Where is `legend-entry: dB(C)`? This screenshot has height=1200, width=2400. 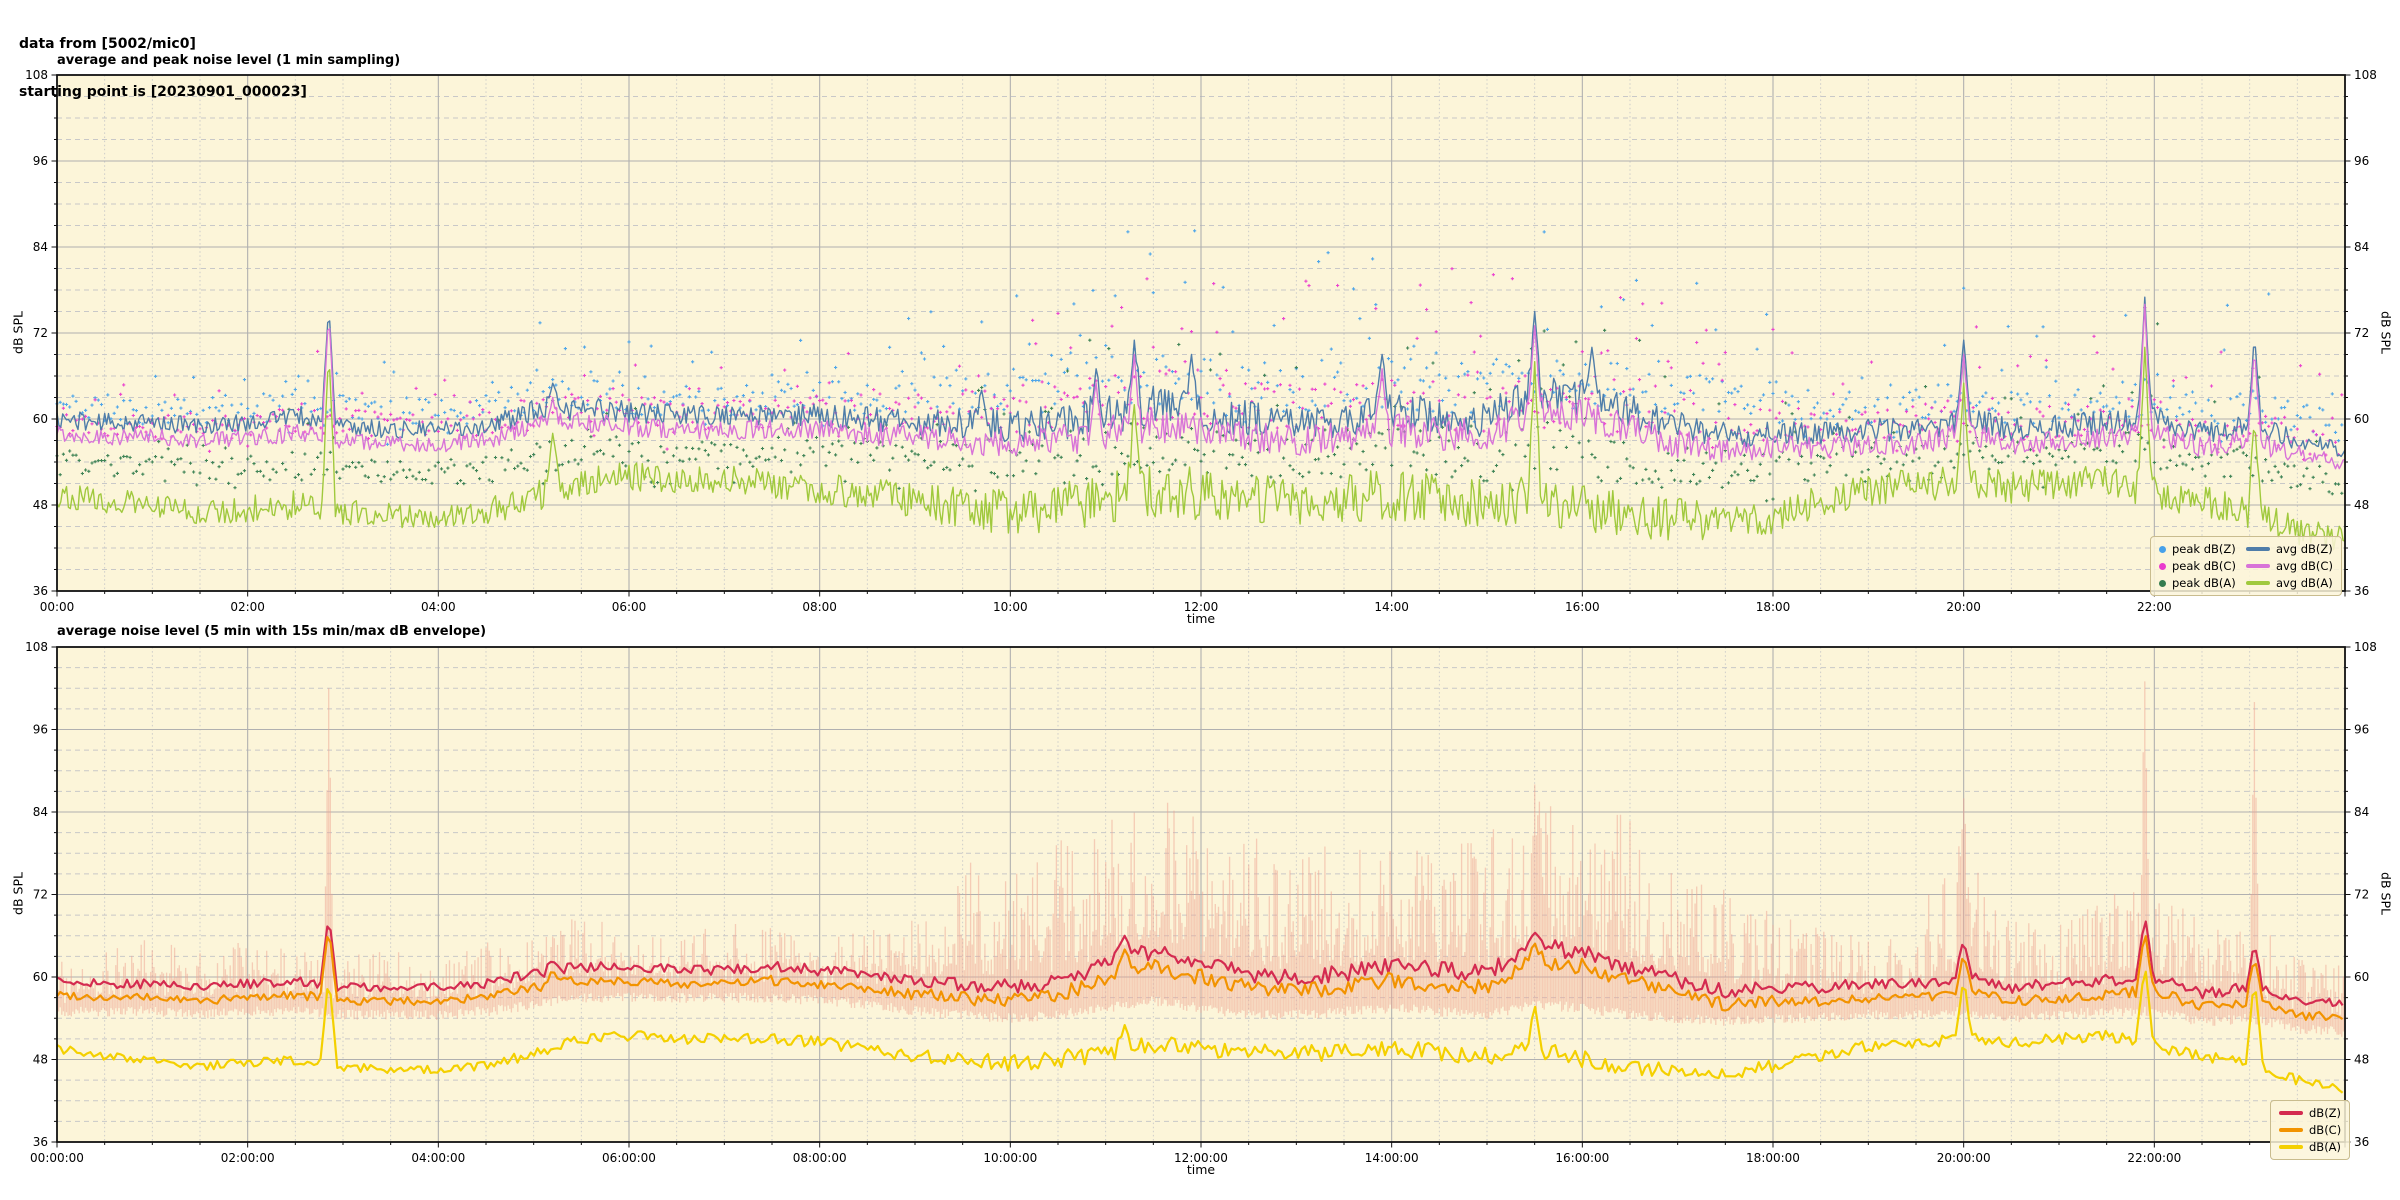
legend-entry: dB(C) is located at coordinates (2310, 1130).